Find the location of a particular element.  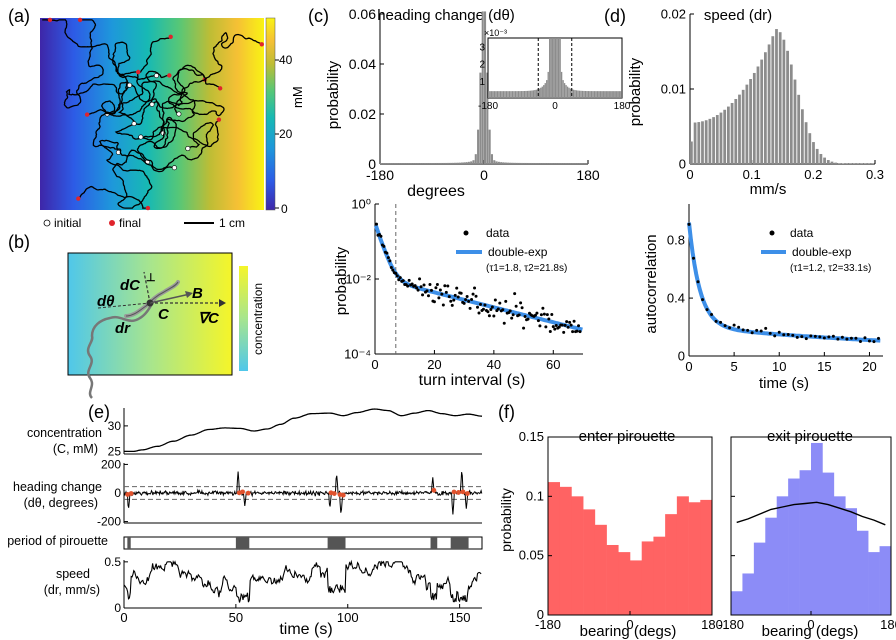

y-tick-label: 0 is located at coordinates (372, 164).